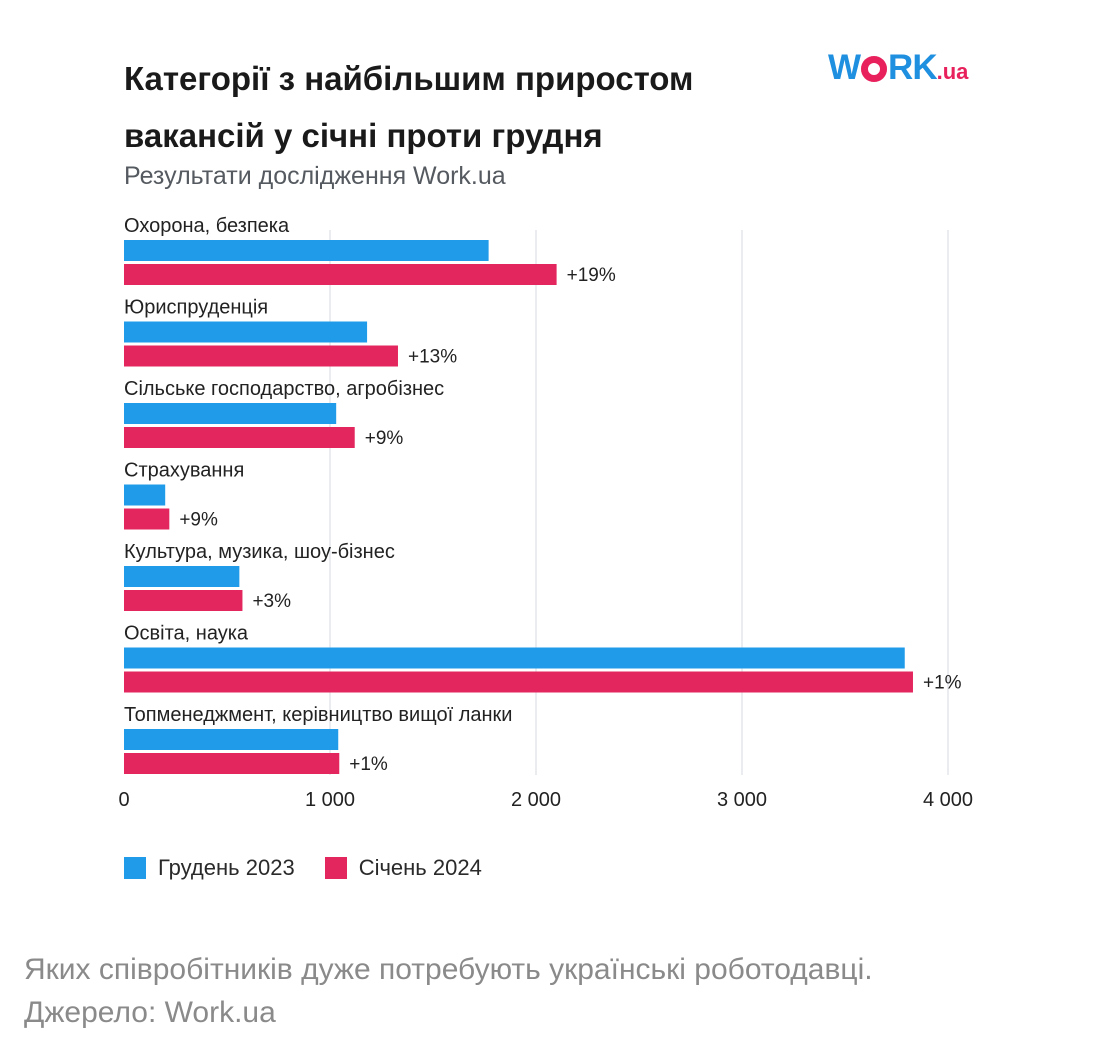  Describe the element at coordinates (303, 868) in the screenshot. I see `legend: Грудень 2023 Січень 2024` at that location.